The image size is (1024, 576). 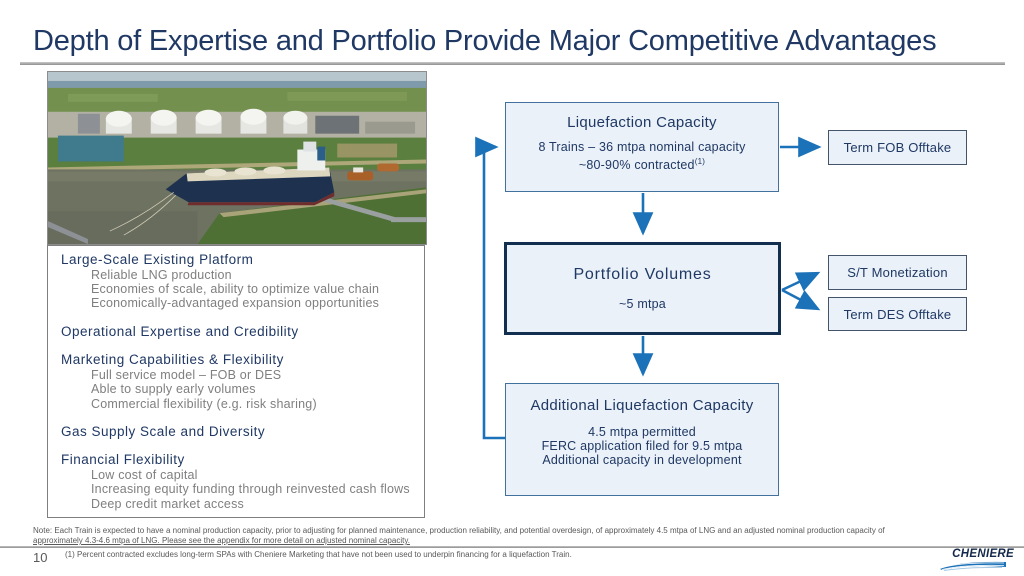 I want to click on section-item: Low cost of capital, so click(x=144, y=474).